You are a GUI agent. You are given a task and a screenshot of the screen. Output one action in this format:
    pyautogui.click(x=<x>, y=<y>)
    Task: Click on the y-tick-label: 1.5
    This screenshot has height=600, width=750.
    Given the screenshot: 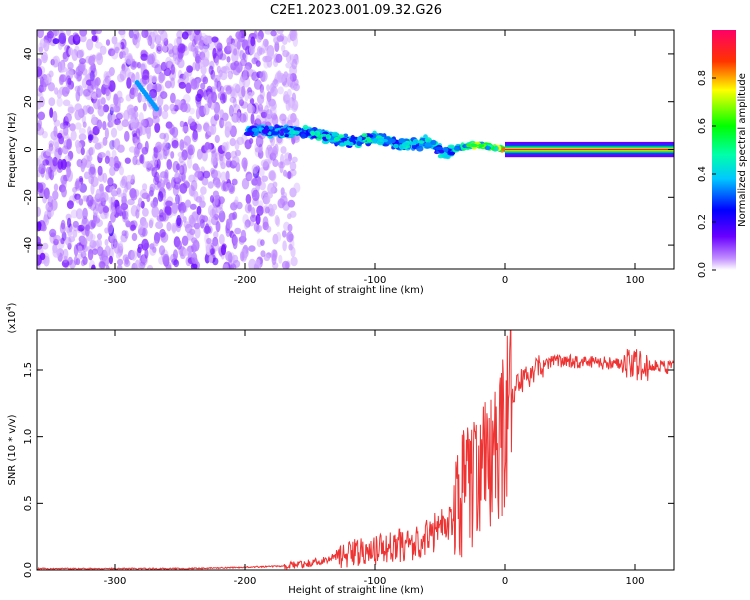 What is the action you would take?
    pyautogui.click(x=28, y=370)
    